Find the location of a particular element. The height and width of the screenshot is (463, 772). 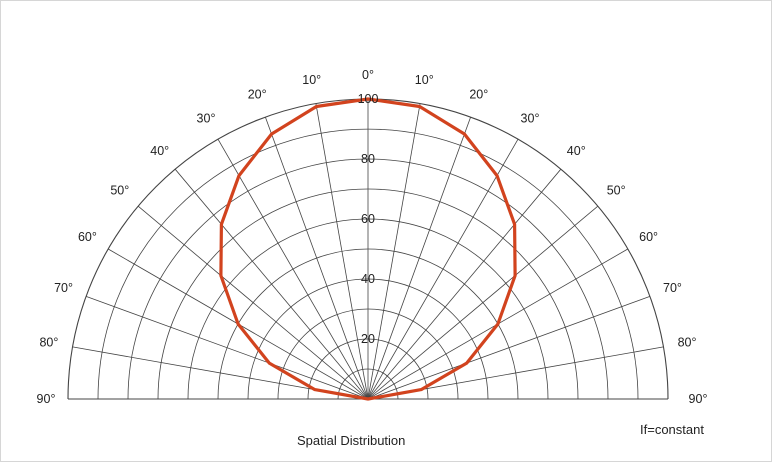

radial-tick-label: 100 is located at coordinates (368, 99).